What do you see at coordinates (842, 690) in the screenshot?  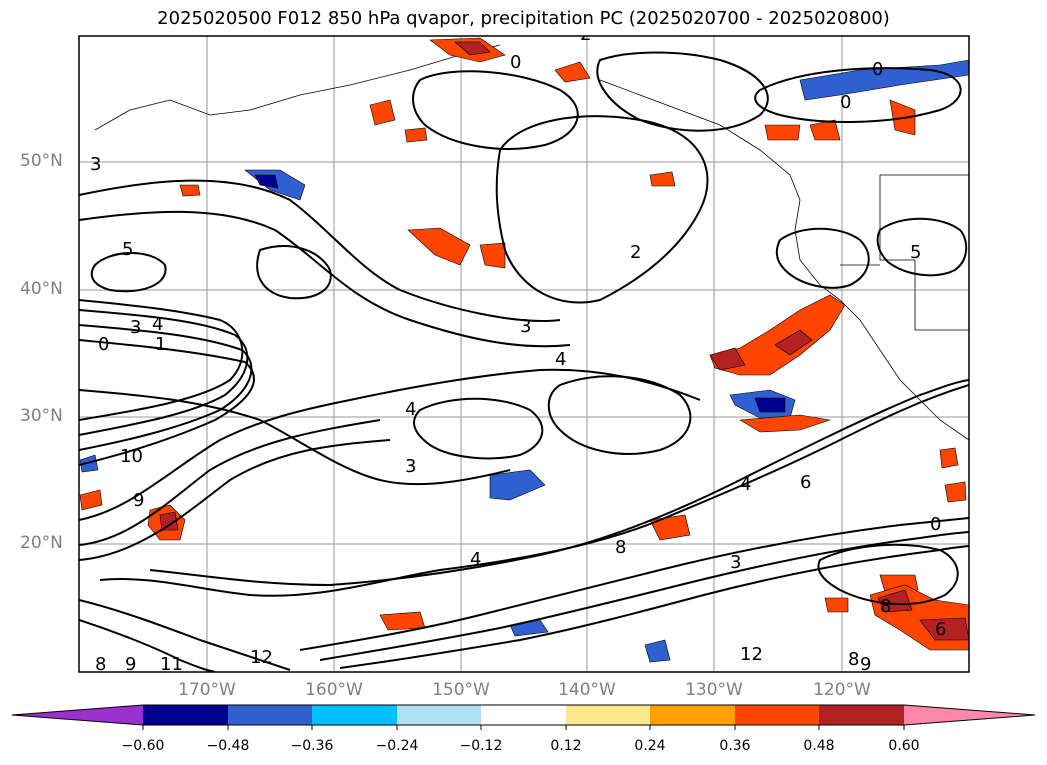 I see `lon-label-120w: 120°W` at bounding box center [842, 690].